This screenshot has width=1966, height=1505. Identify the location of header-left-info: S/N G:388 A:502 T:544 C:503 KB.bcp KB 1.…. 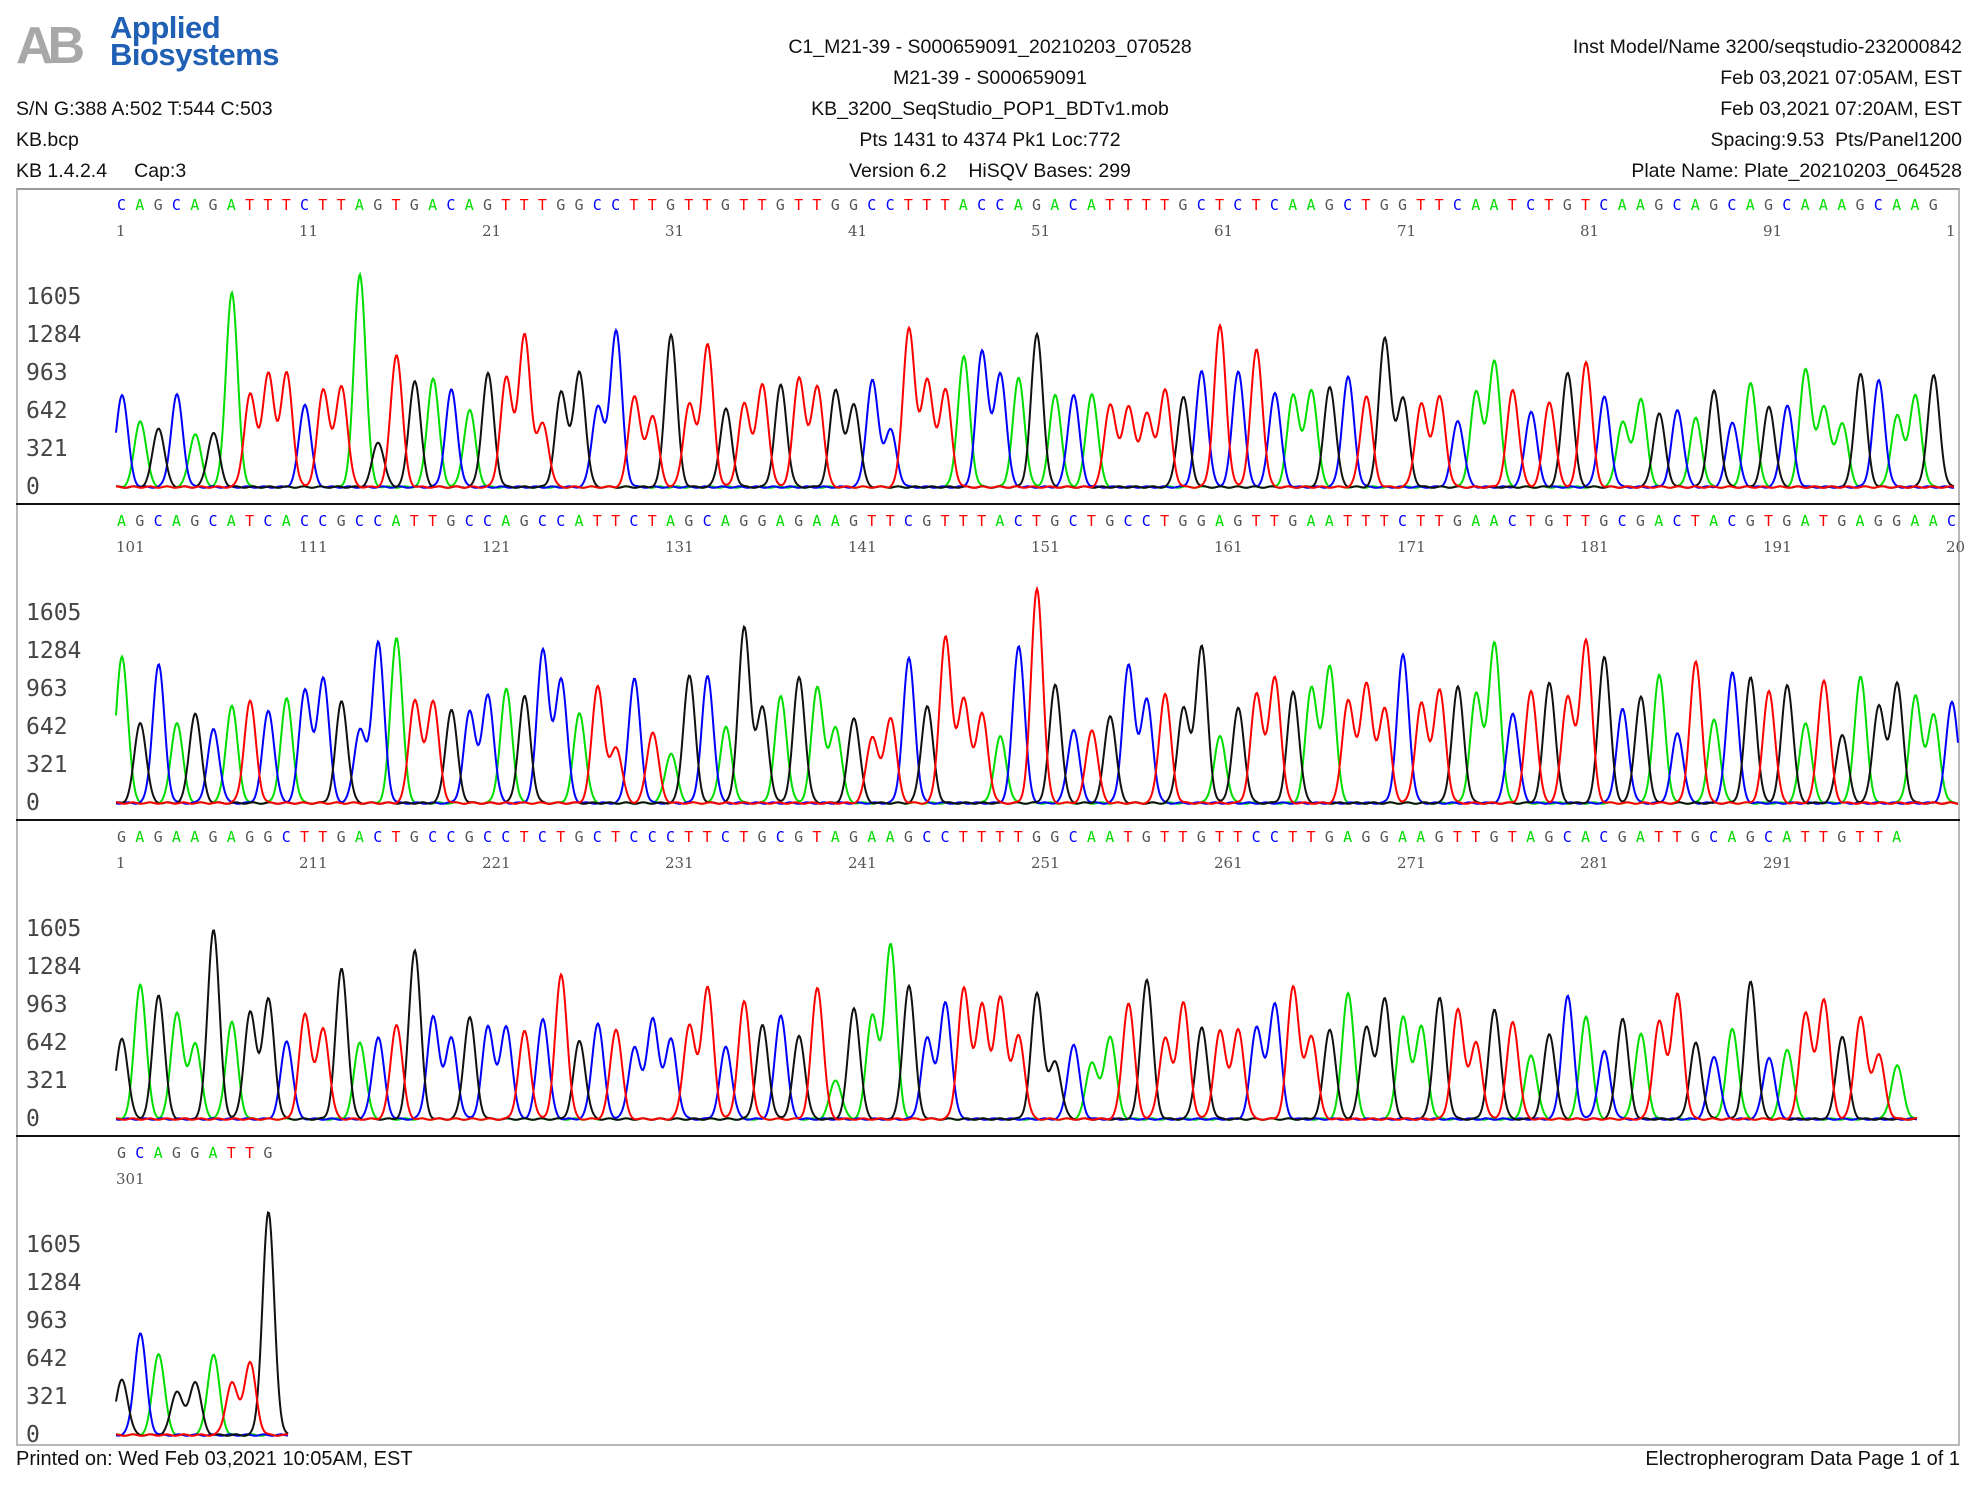
(144, 140).